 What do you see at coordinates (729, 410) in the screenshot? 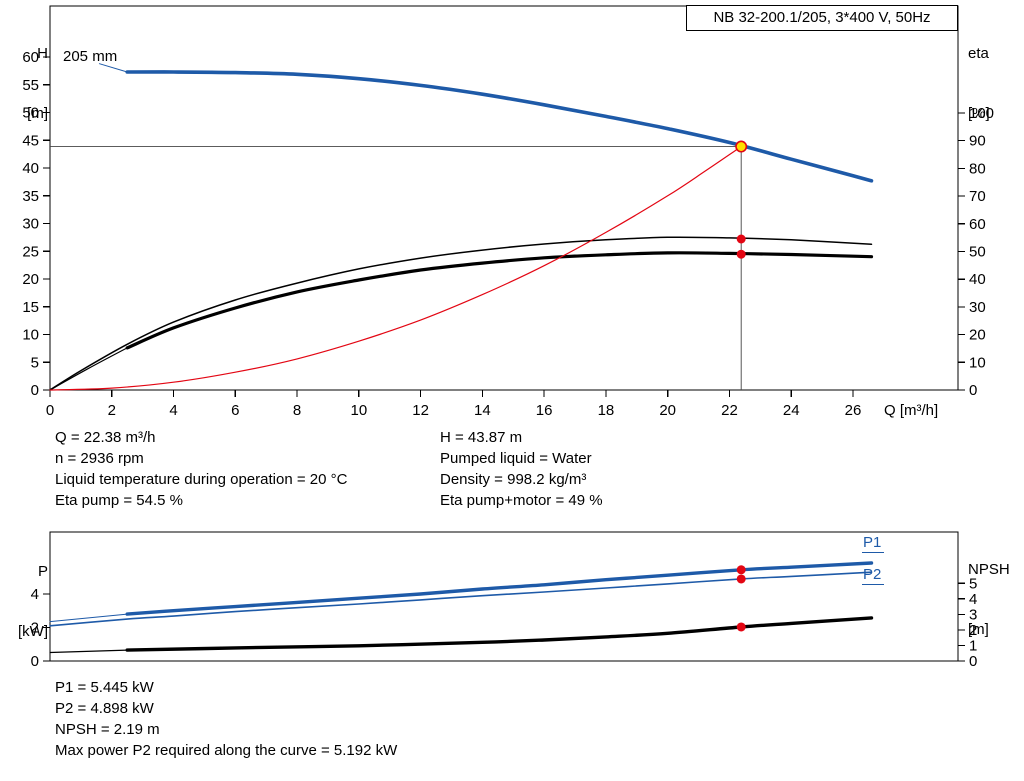
I see `x-tick-label: 22` at bounding box center [729, 410].